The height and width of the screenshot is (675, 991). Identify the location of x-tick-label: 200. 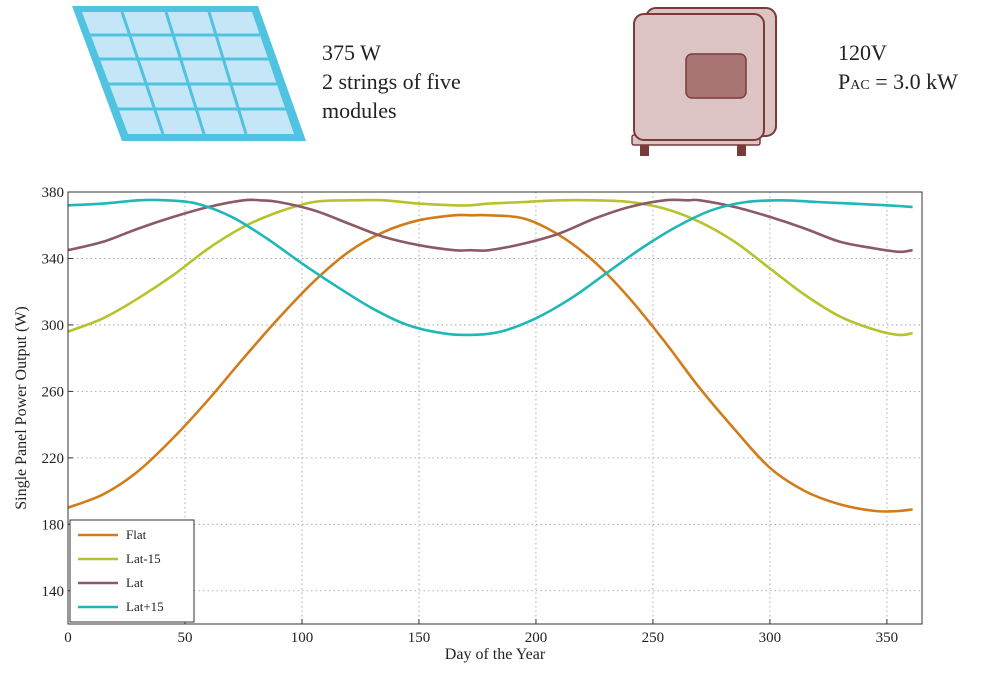
(536, 638).